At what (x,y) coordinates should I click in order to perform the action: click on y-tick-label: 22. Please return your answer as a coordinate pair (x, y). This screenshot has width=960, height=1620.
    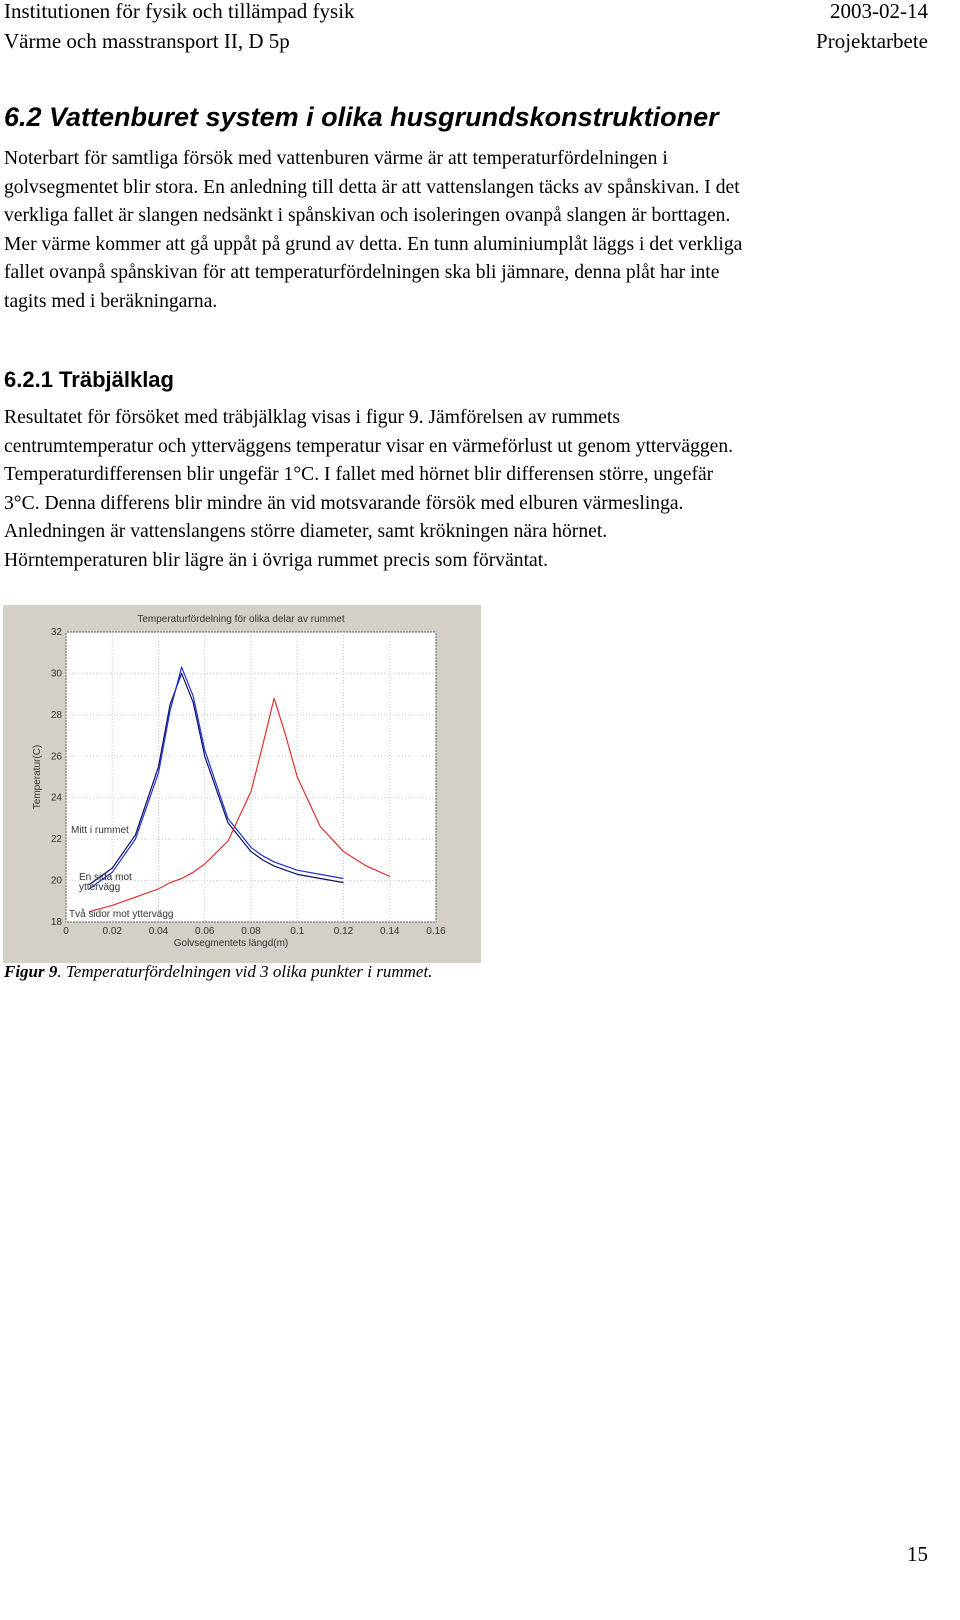
    Looking at the image, I should click on (57, 839).